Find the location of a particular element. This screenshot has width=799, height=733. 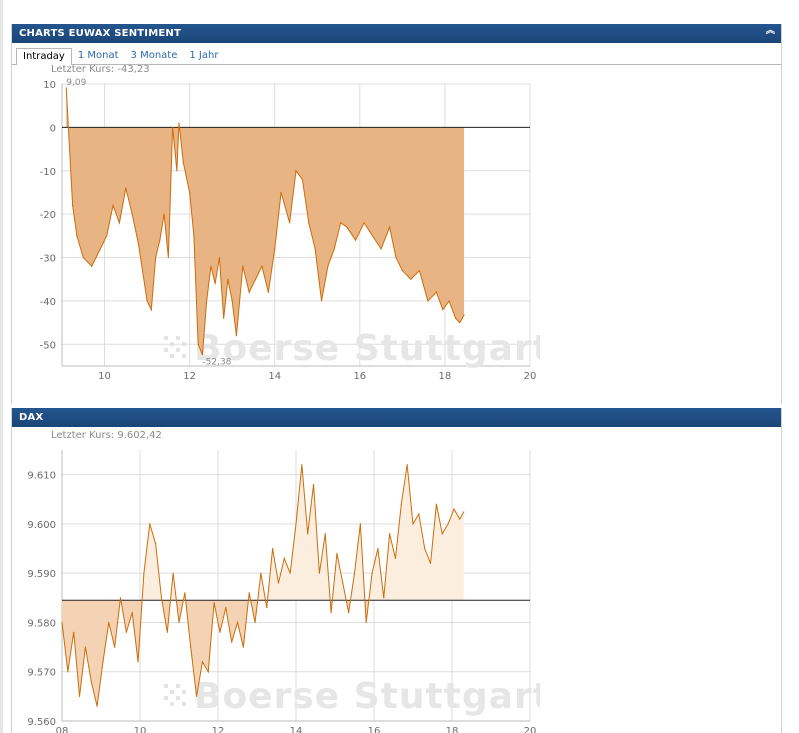

y-tick-label: 10 is located at coordinates (49, 85).